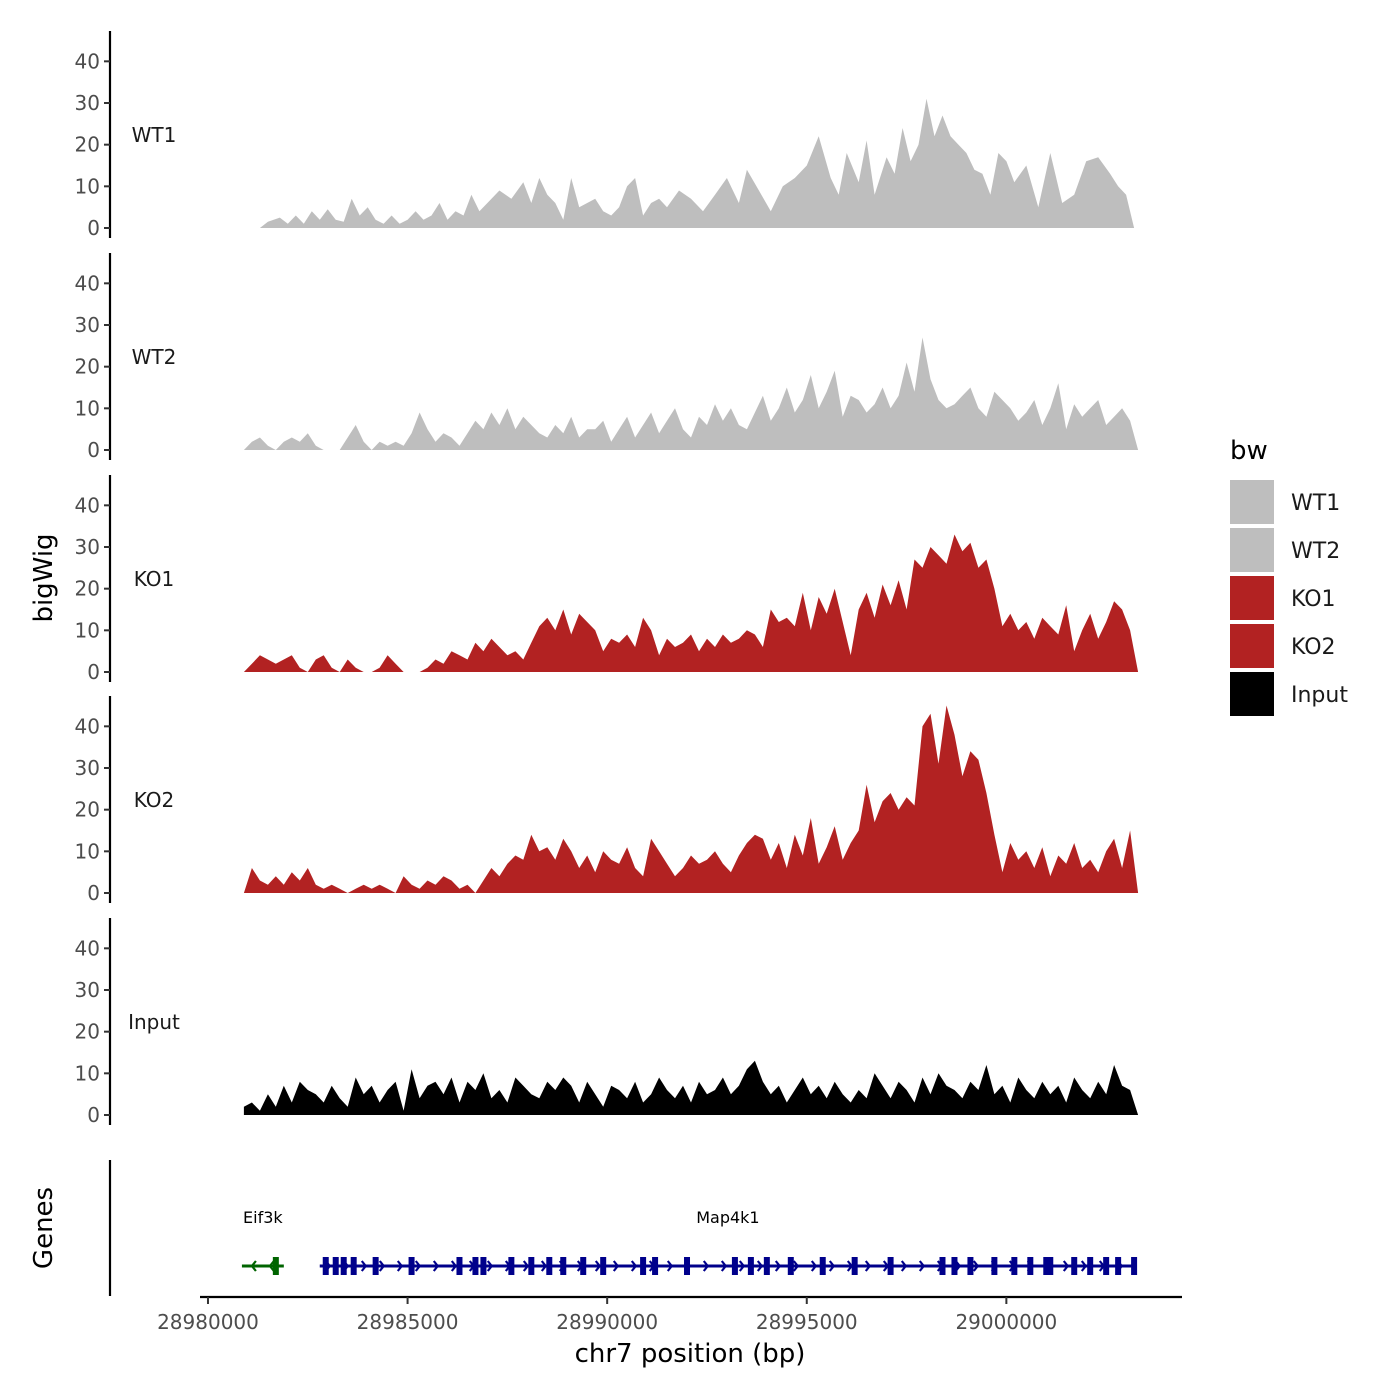 This screenshot has width=1400, height=1400. I want to click on x-tick-label: 28985000, so click(408, 1322).